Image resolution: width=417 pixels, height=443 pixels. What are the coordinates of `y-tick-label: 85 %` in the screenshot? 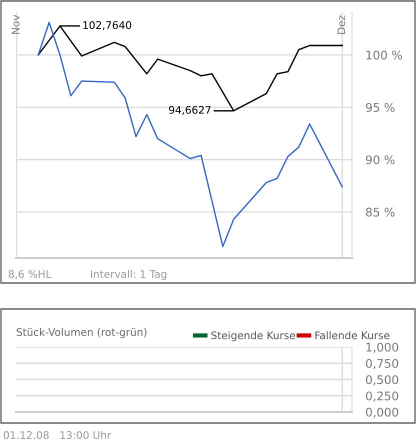 It's located at (380, 212).